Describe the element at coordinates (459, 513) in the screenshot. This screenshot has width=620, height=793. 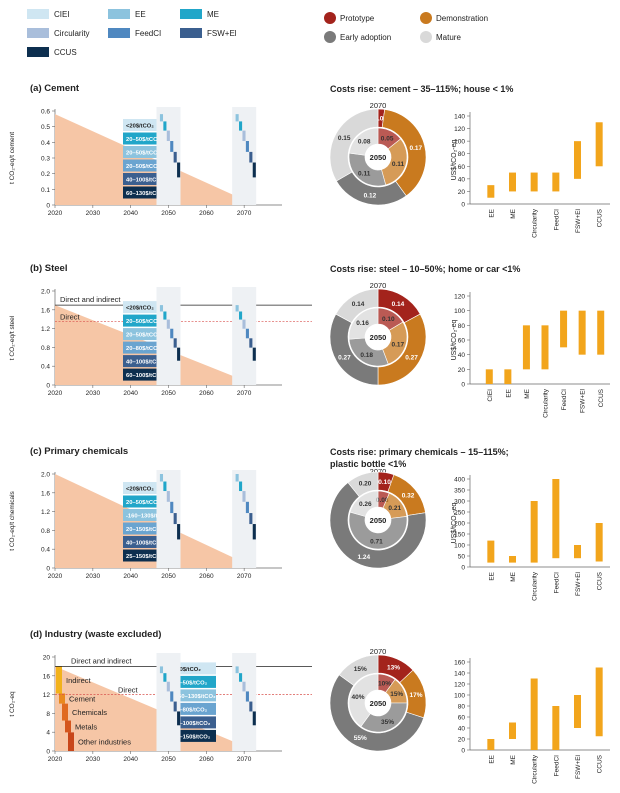
I see `bar-y-tick-label: 250` at that location.